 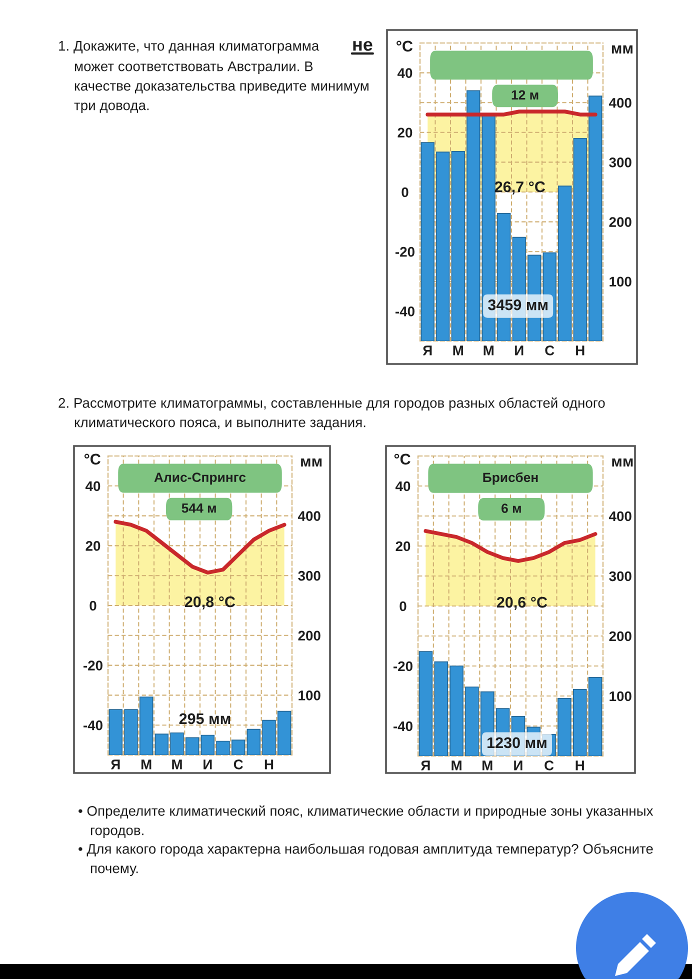 I want to click on text: • Для какого города характерна наибольшая годовая амплитуда температур? Объясните почему., so click(x=365, y=859).